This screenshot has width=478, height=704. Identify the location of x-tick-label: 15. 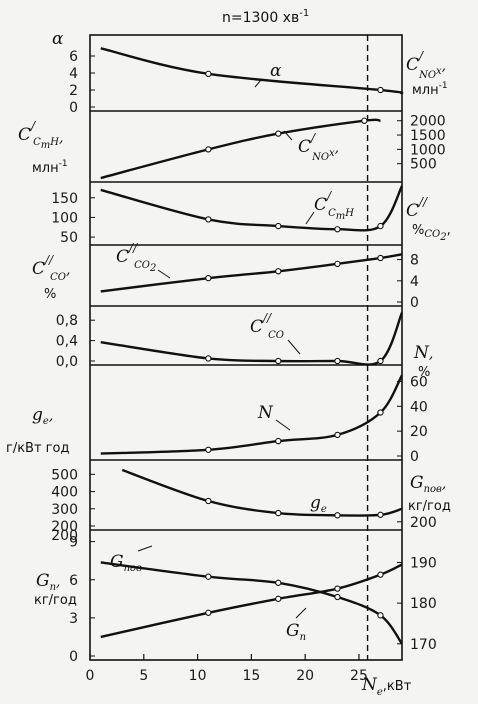
(251, 676).